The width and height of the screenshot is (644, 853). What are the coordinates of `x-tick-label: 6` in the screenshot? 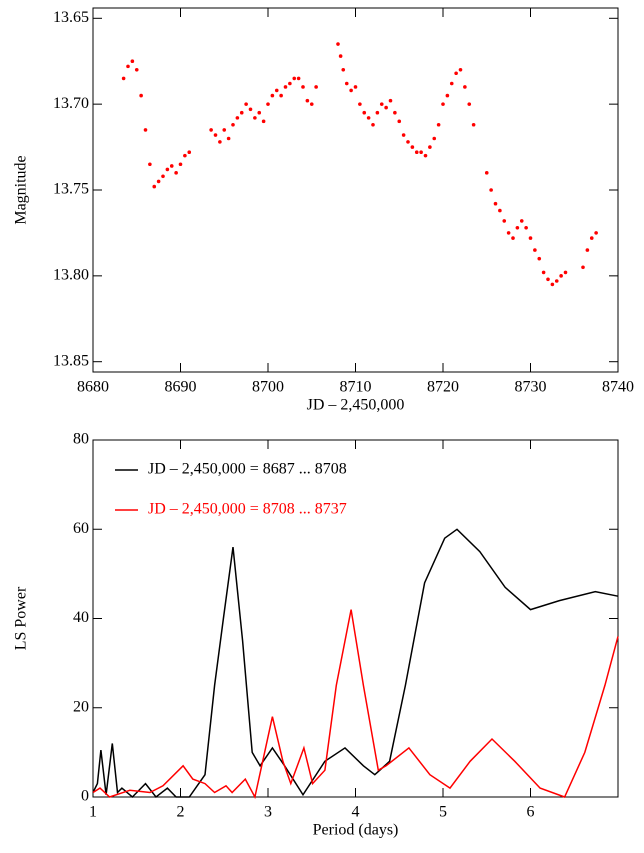 It's located at (531, 812).